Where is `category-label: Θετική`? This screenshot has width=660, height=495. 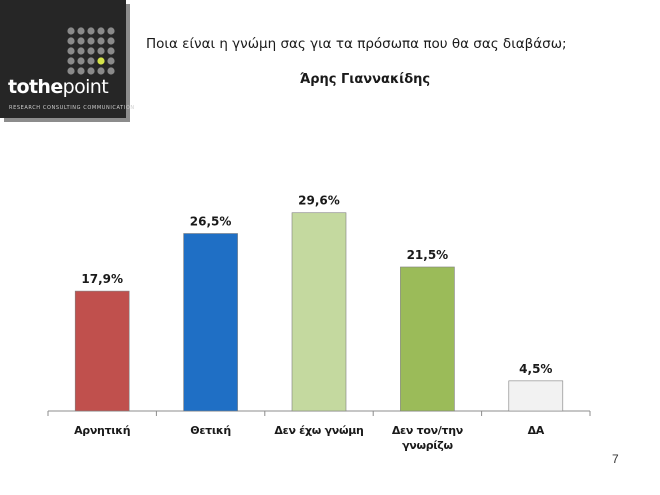 category-label: Θετική is located at coordinates (210, 430).